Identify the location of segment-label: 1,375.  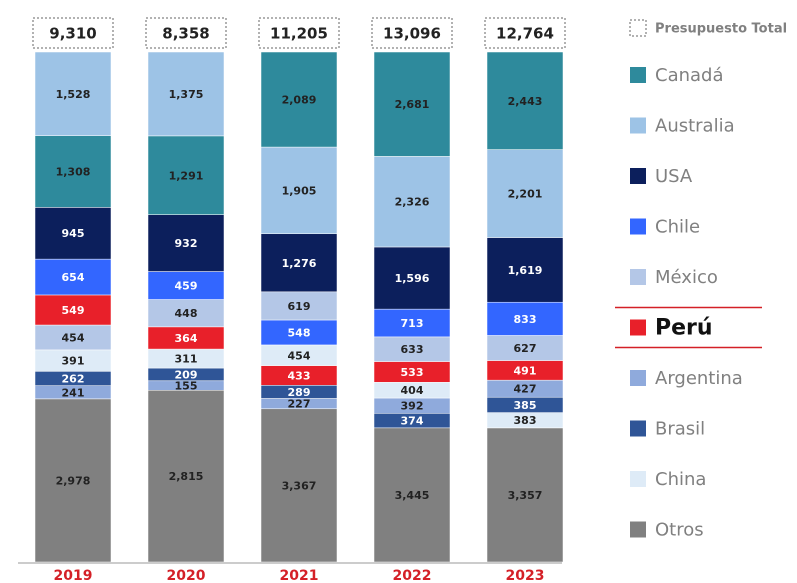
(186, 94).